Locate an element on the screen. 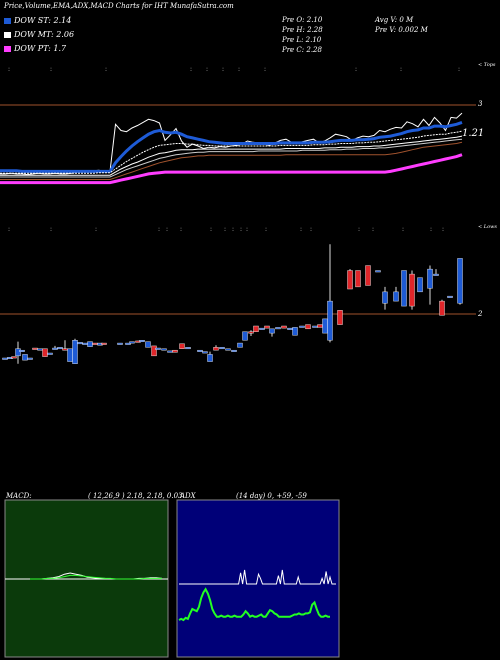  macd-params: ( 12,26,9 ) 2.18, 2.18, 0.03 is located at coordinates (135, 496).